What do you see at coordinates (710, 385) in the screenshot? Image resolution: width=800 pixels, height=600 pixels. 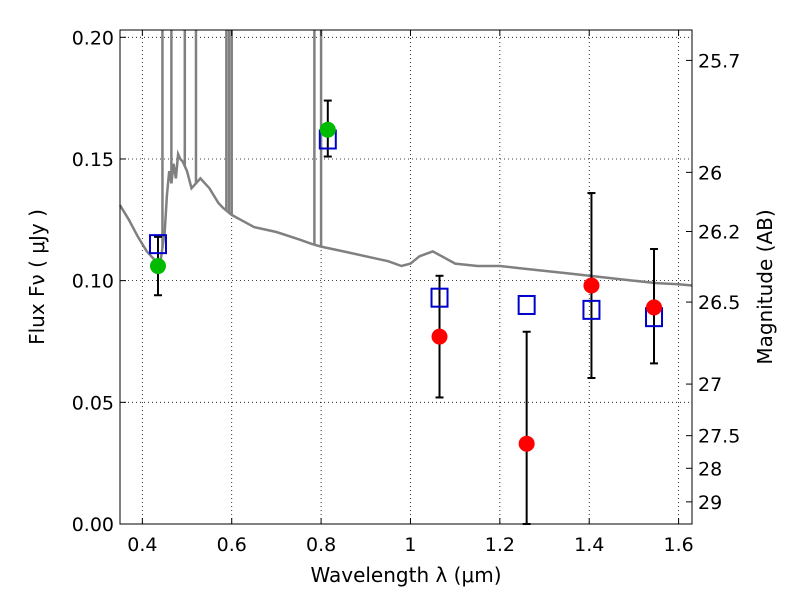 I see `y2-tick-label: 27` at bounding box center [710, 385].